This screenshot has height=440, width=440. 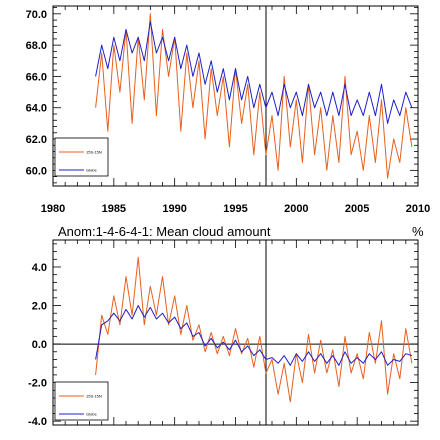 I want to click on y-tick-label: 70.0, so click(x=36, y=15).